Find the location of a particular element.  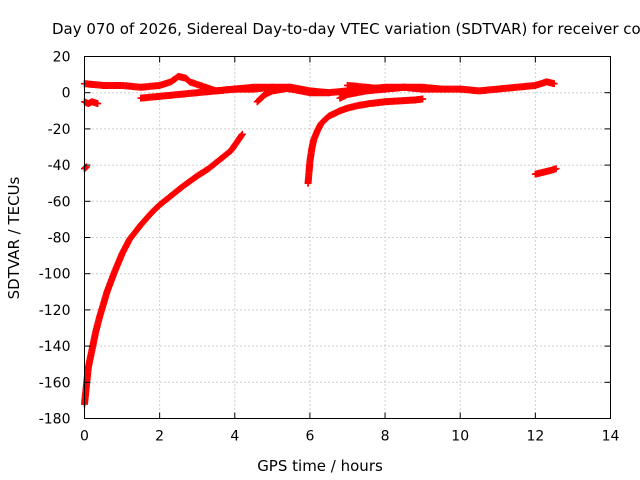

x-tick-label: 0 is located at coordinates (84, 437).